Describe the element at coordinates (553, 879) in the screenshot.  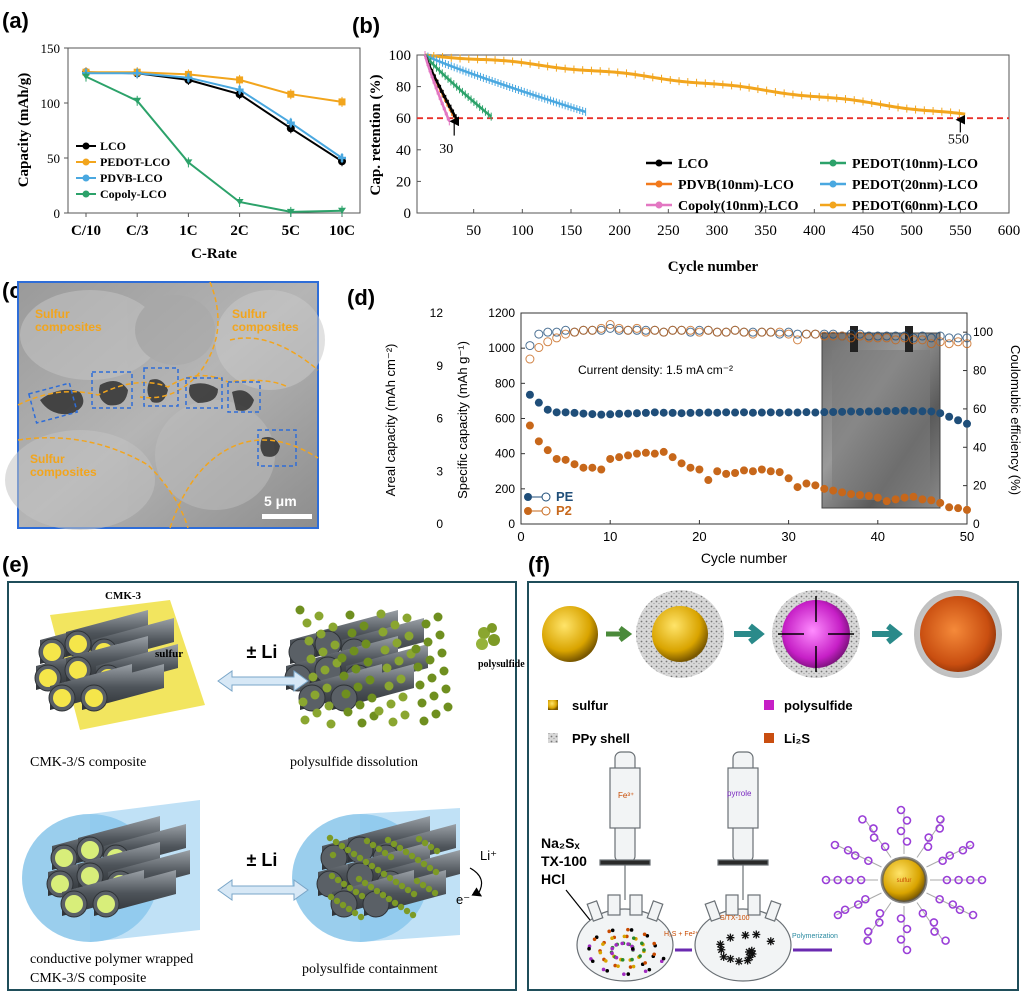
I see `reagent-3: HCl` at that location.